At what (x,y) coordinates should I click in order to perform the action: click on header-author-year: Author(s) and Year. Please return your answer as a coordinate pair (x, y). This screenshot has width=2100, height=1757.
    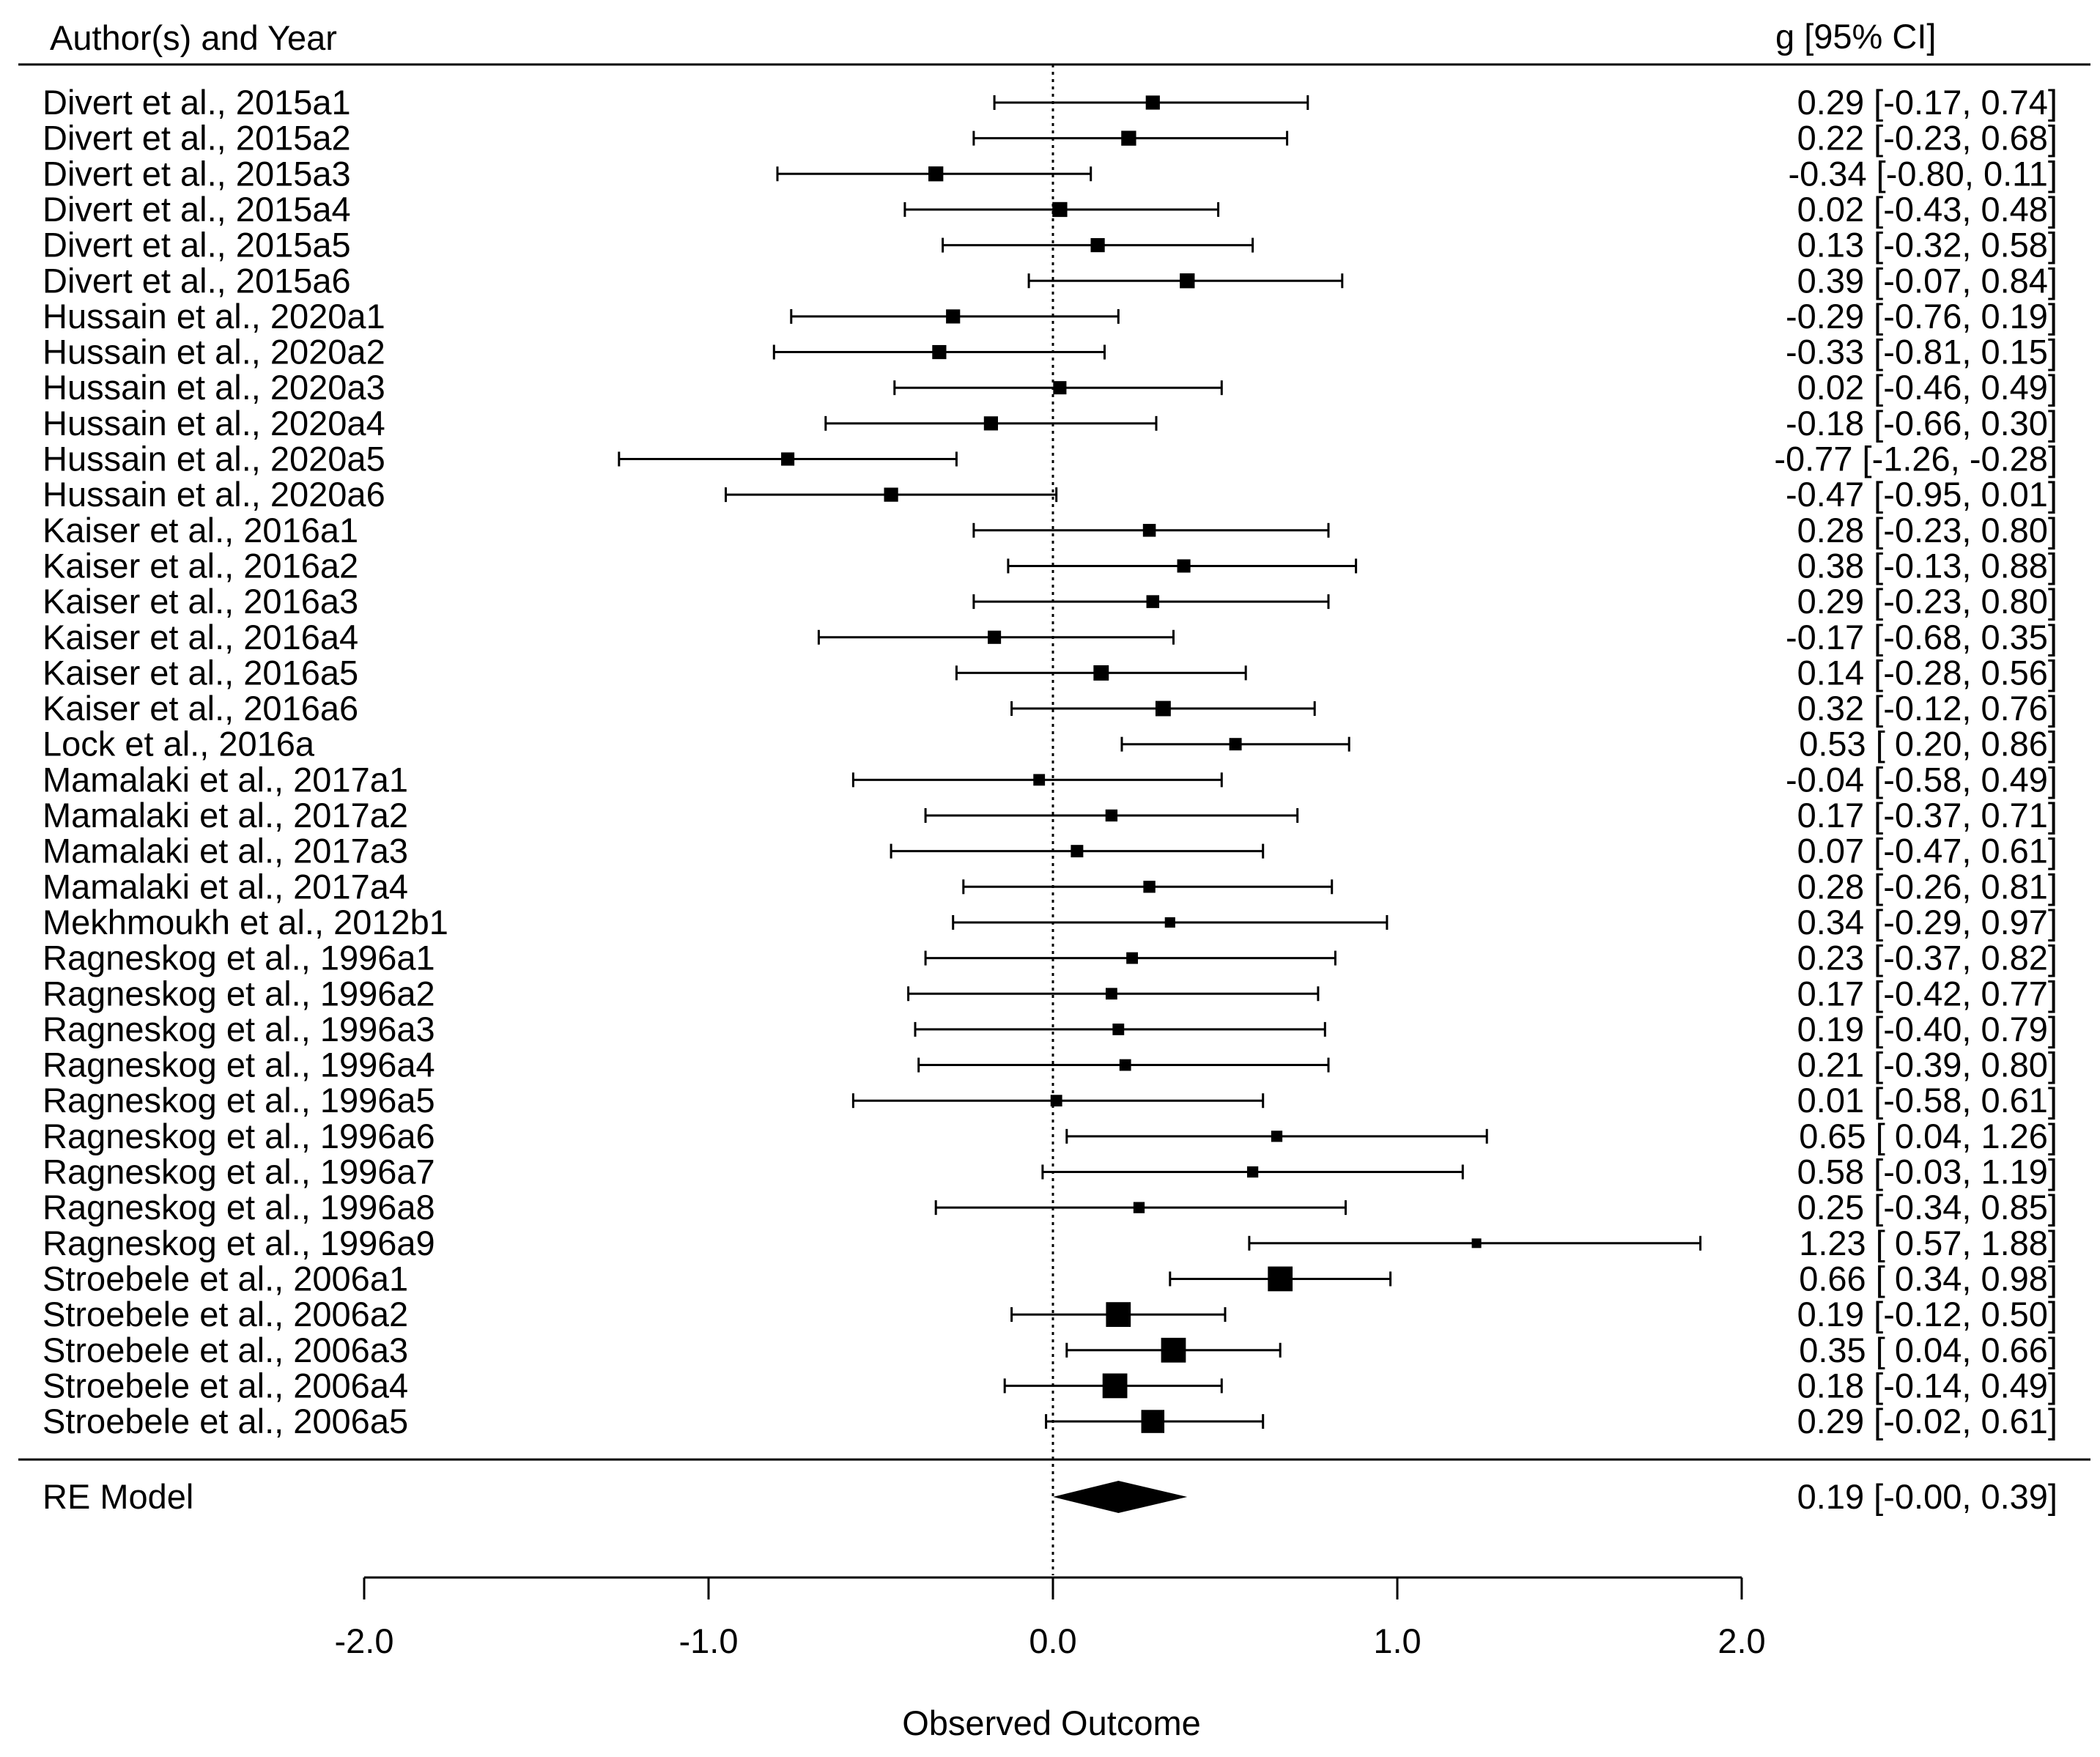
    Looking at the image, I should click on (193, 37).